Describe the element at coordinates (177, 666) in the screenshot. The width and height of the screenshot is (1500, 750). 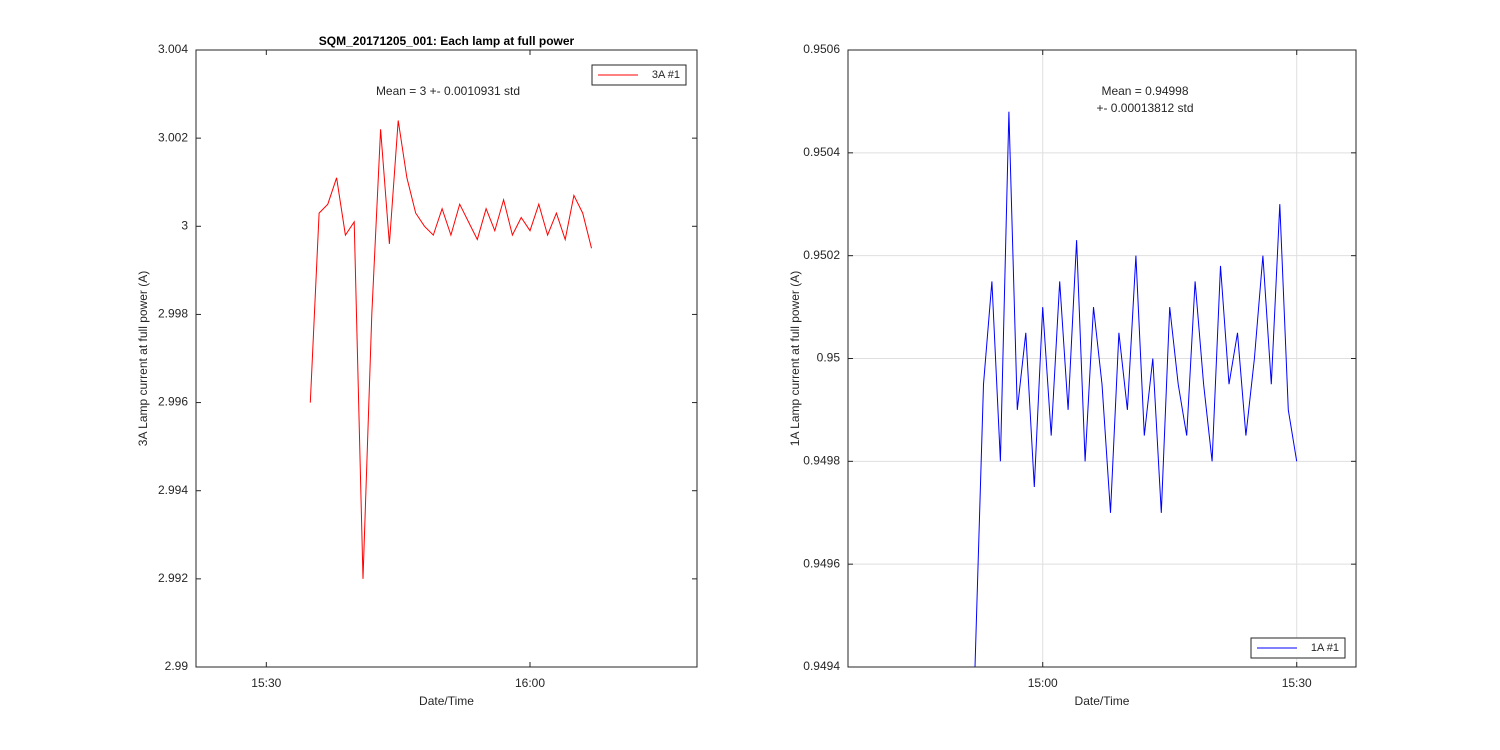
I see `y-tick-label: 2.99` at that location.